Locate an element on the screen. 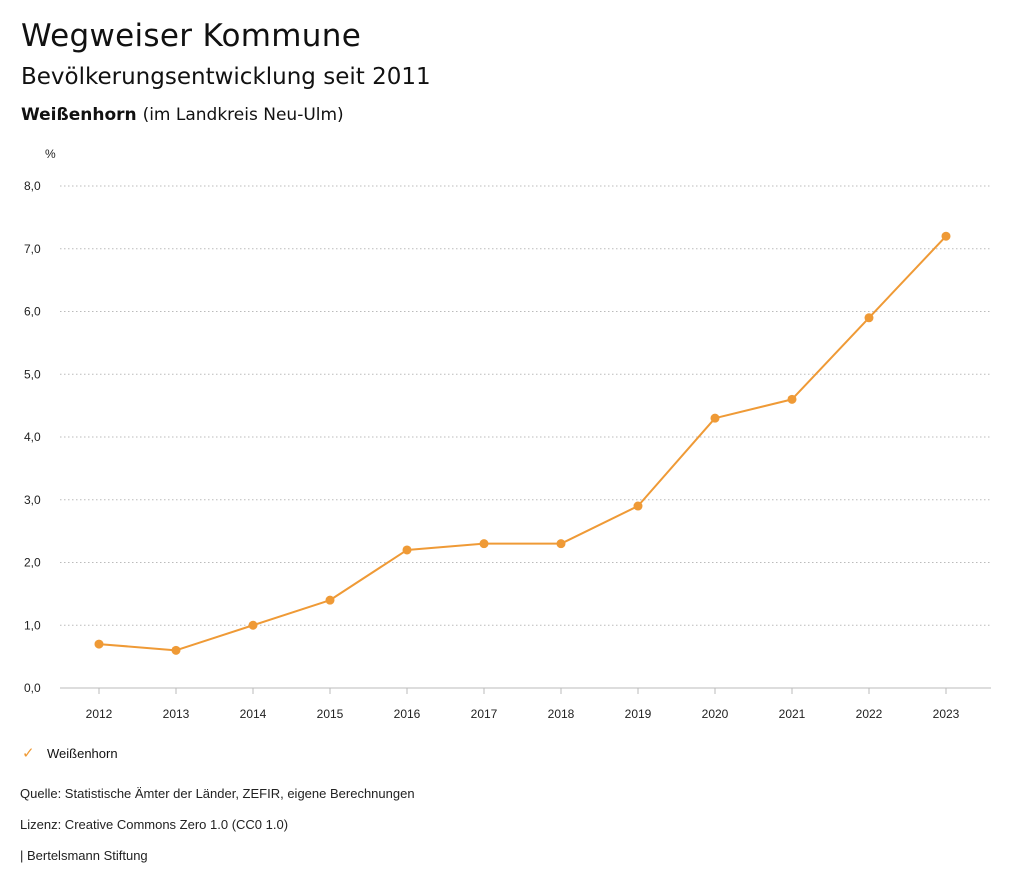 Image resolution: width=1024 pixels, height=888 pixels. x-tick-label: 2013 is located at coordinates (176, 714).